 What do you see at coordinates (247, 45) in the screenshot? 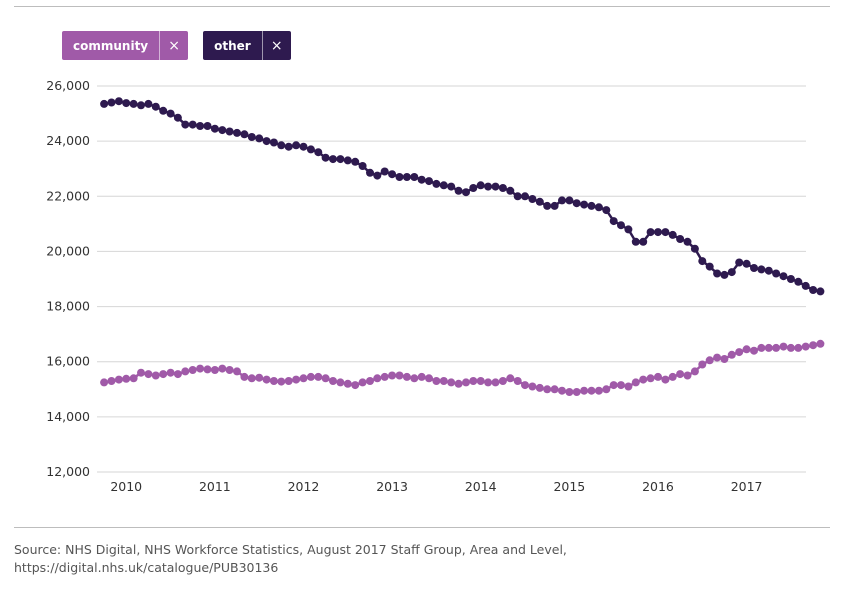
I see `legend-chip-other: other ×` at bounding box center [247, 45].